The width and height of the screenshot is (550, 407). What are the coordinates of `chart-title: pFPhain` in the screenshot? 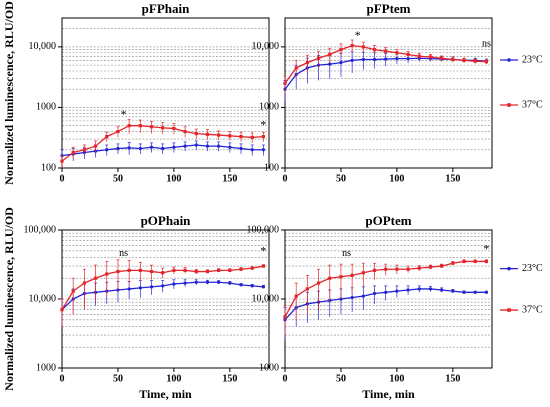 It's located at (166, 8).